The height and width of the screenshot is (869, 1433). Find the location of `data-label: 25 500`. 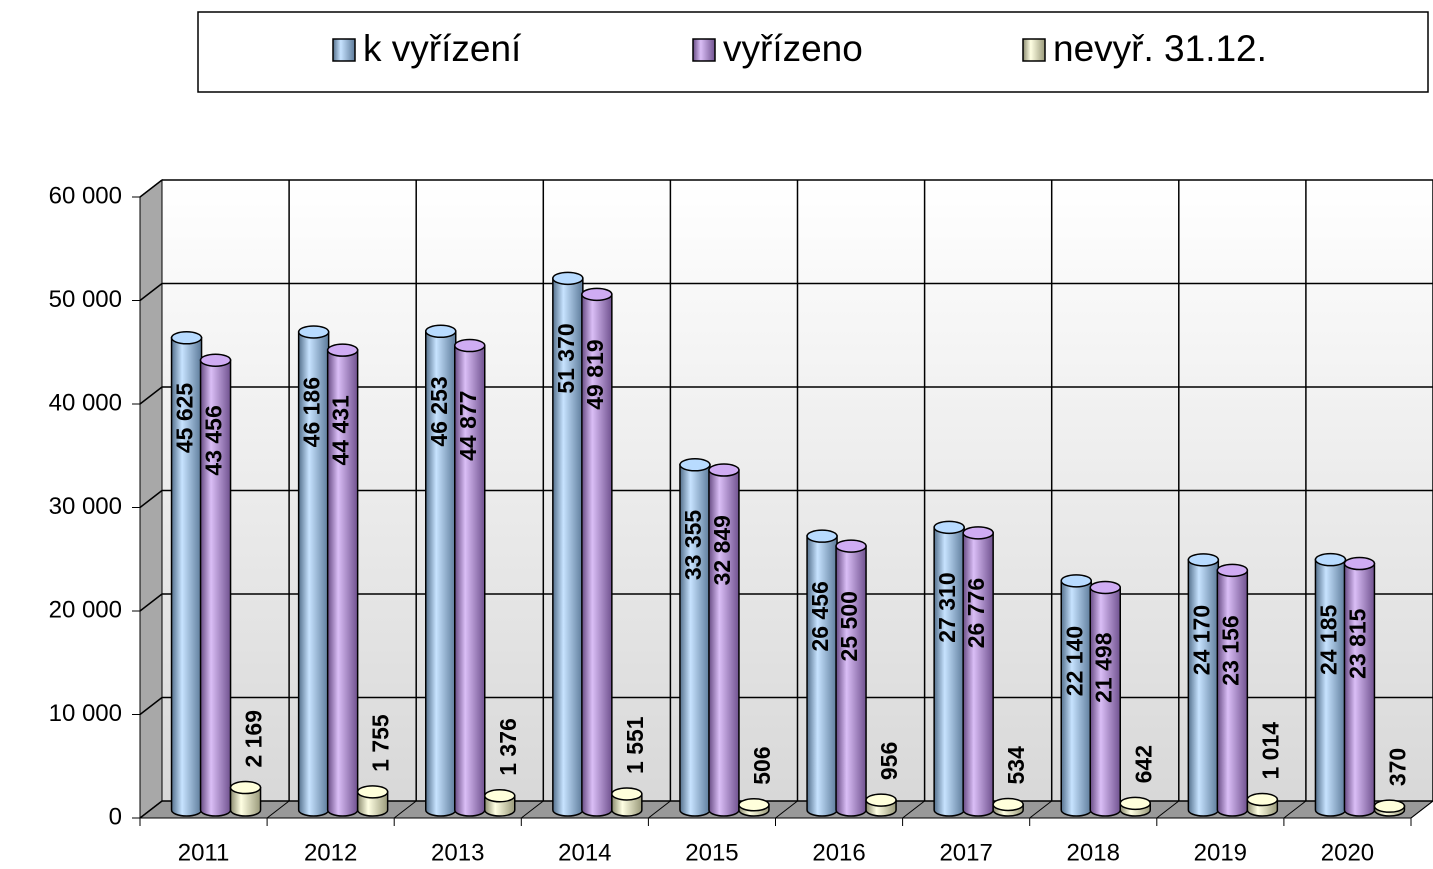

data-label: 25 500 is located at coordinates (849, 626).